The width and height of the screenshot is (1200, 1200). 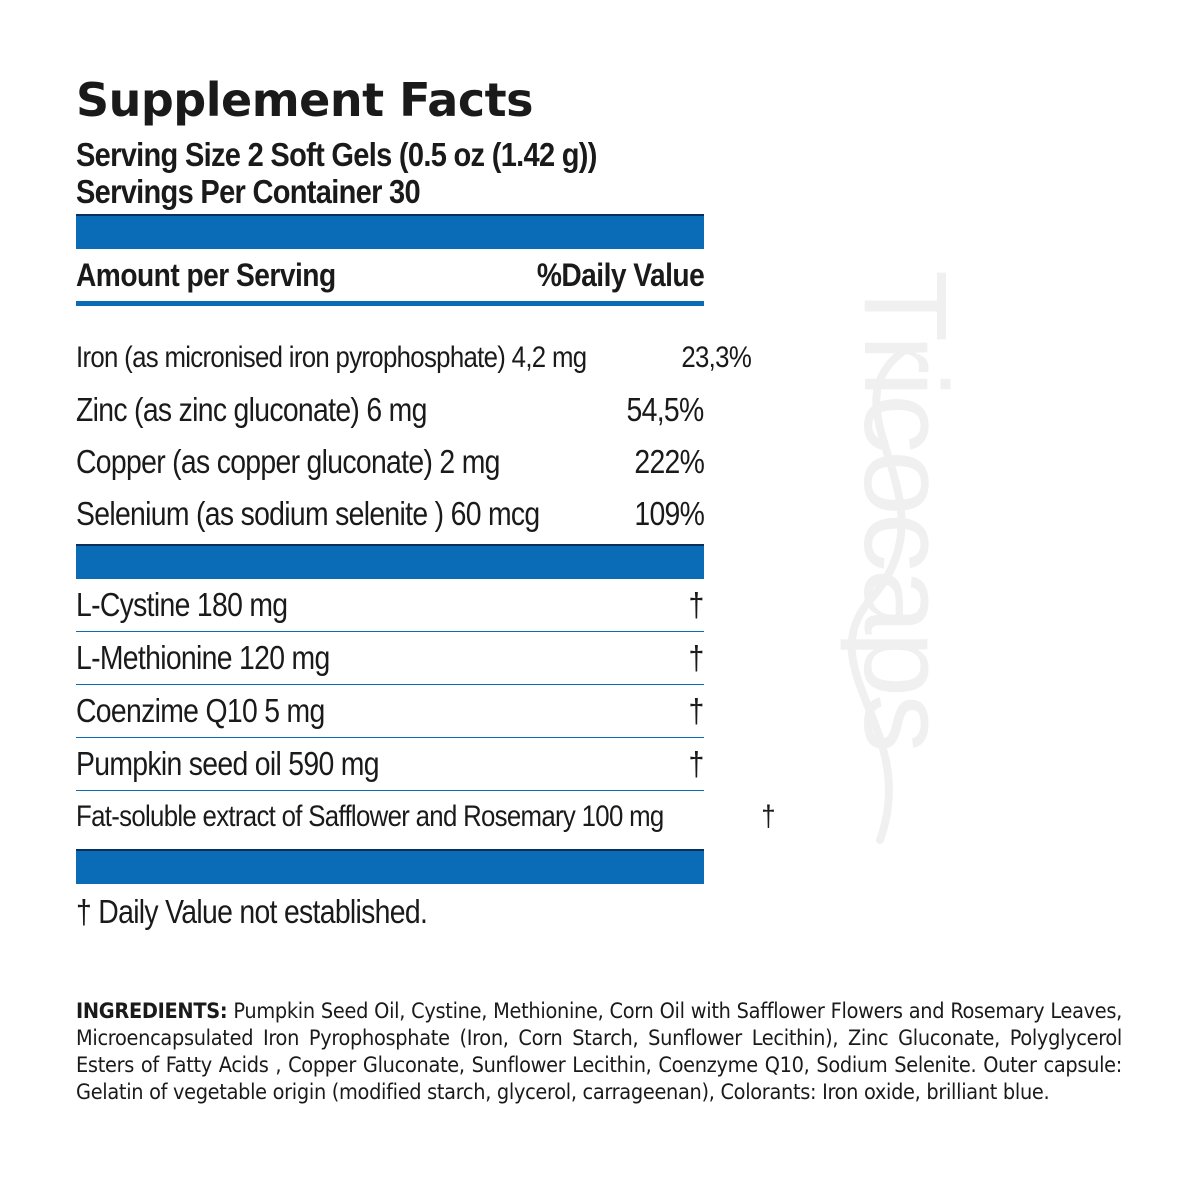 I want to click on table-row: L-Cystine 180 mg †, so click(x=390, y=605).